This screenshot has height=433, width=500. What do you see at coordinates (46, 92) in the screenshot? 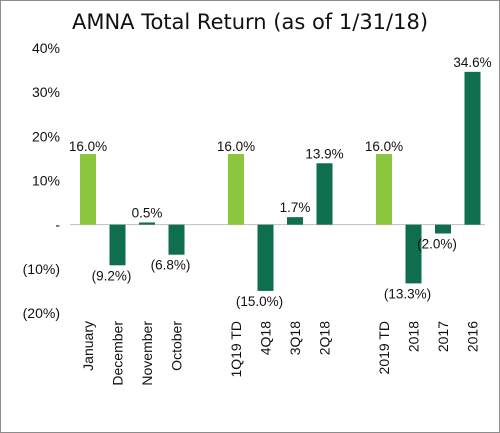
I see `y-tick-label: 30%` at bounding box center [46, 92].